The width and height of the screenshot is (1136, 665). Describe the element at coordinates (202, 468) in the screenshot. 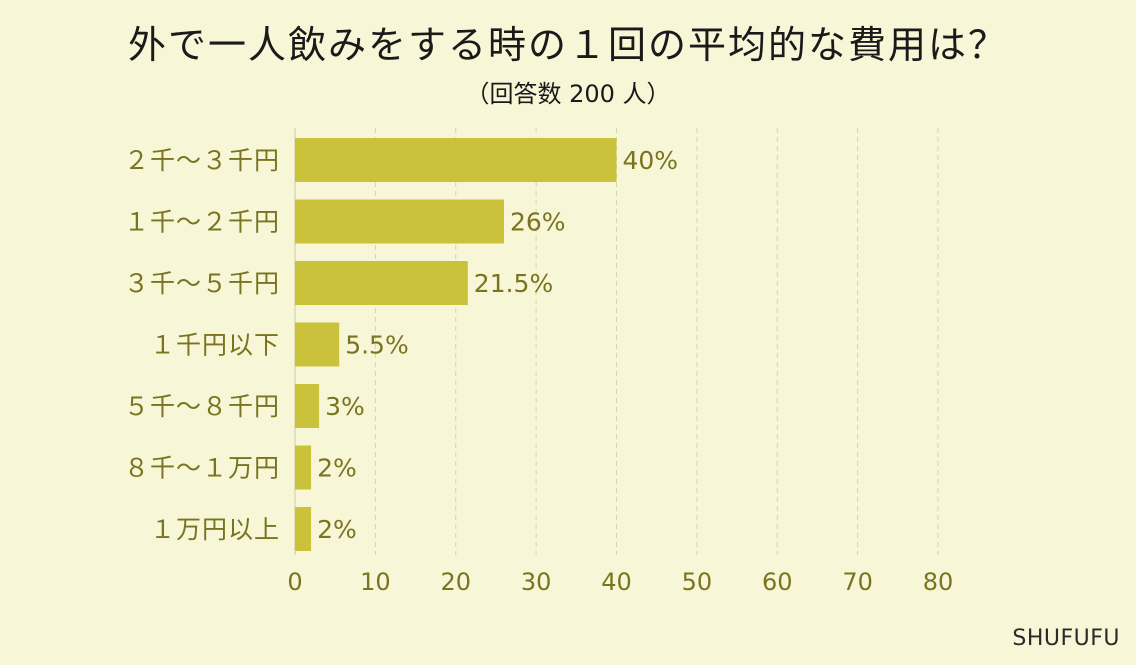

I see `category-label: ８千～１万円` at that location.